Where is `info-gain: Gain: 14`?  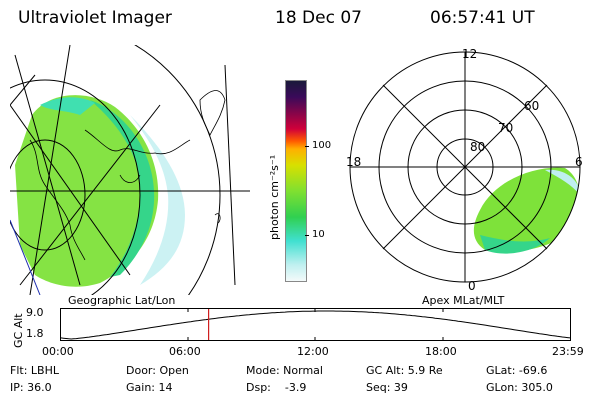 info-gain: Gain: 14 is located at coordinates (149, 387).